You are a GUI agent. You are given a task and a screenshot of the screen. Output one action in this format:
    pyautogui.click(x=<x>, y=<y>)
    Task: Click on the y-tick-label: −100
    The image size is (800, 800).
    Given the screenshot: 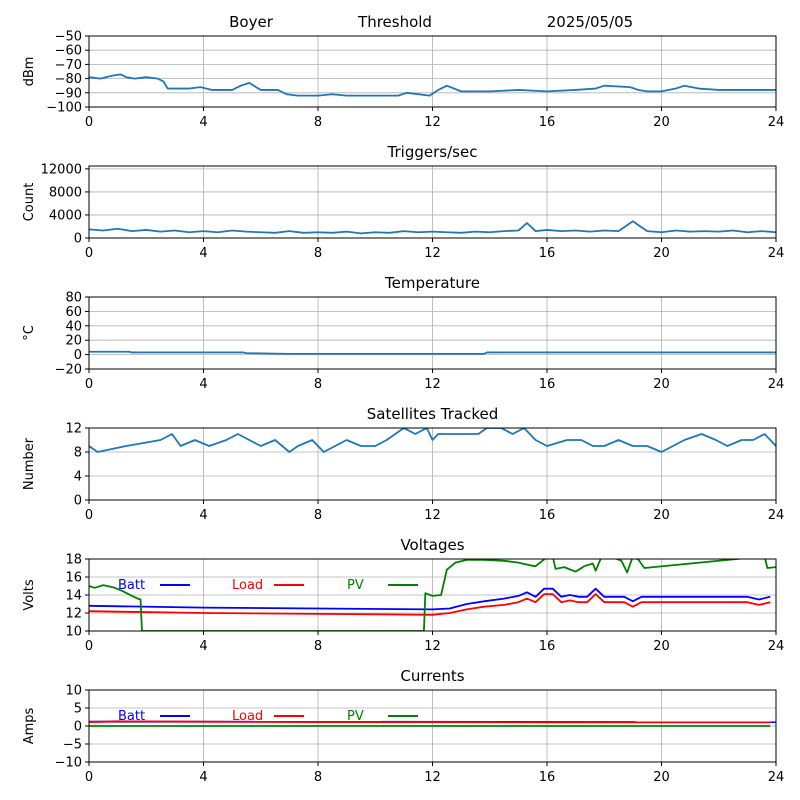 What is the action you would take?
    pyautogui.click(x=64, y=108)
    